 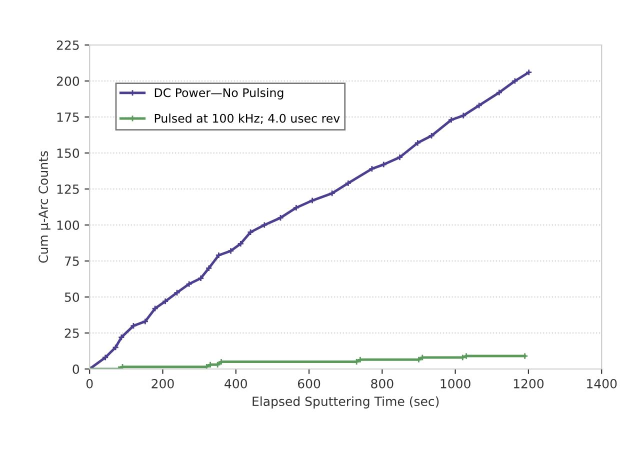 What do you see at coordinates (529, 383) in the screenshot?
I see `x-tick-label: 1200` at bounding box center [529, 383].